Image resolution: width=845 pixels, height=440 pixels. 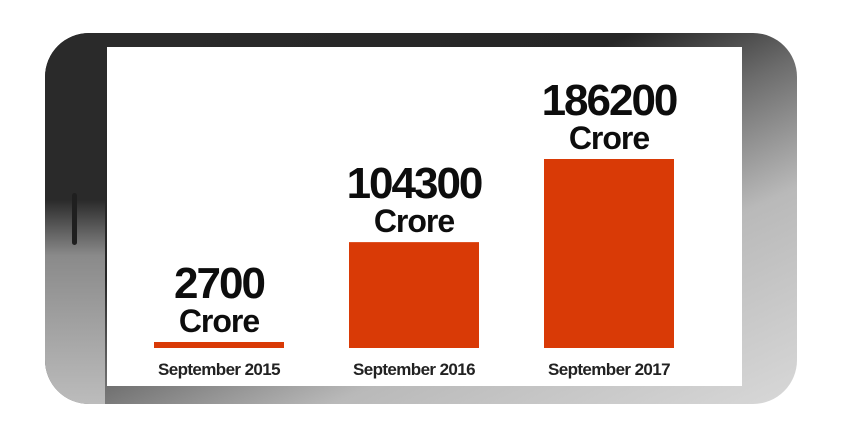 What do you see at coordinates (74, 219) in the screenshot?
I see `phone-side-button` at bounding box center [74, 219].